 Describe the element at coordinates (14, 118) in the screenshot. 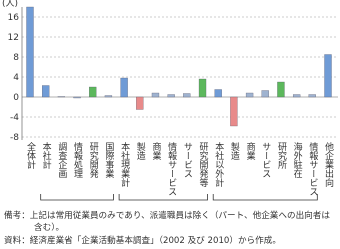

I see `y-tick-label: -4` at that location.